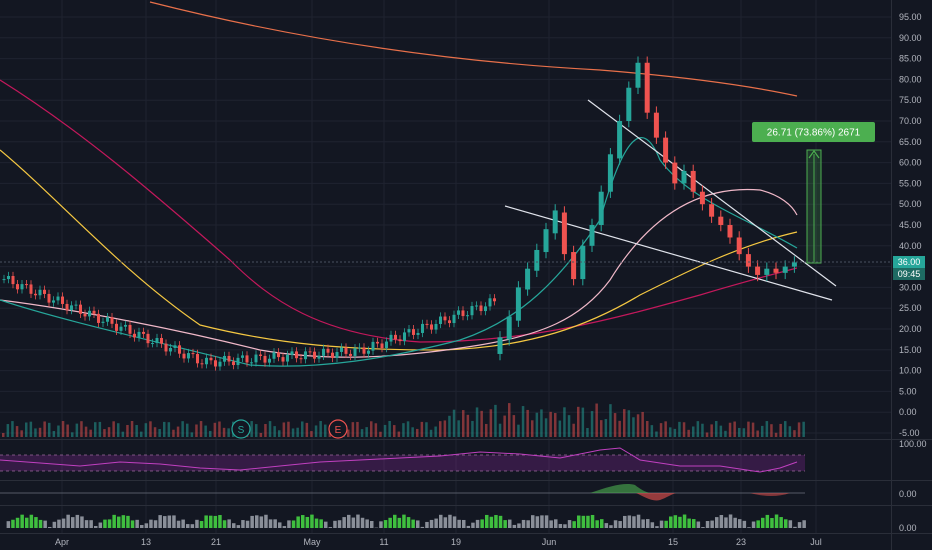 Image resolution: width=932 pixels, height=550 pixels. I want to click on time-tick-label: 21, so click(216, 542).